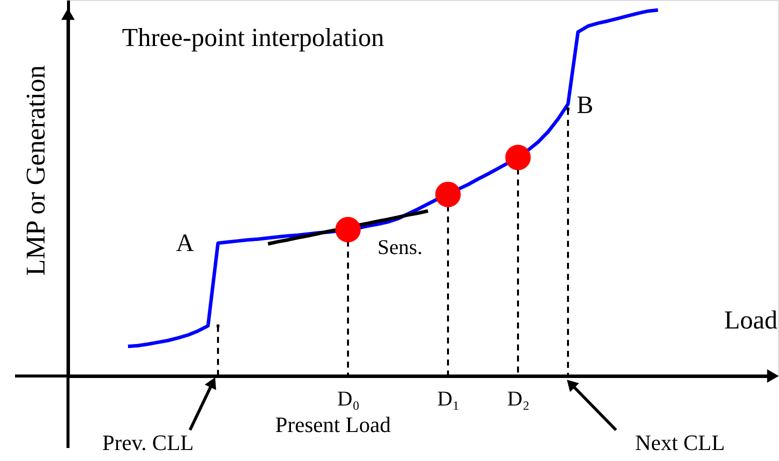  Describe the element at coordinates (751, 320) in the screenshot. I see `x-axis-title: Load` at that location.